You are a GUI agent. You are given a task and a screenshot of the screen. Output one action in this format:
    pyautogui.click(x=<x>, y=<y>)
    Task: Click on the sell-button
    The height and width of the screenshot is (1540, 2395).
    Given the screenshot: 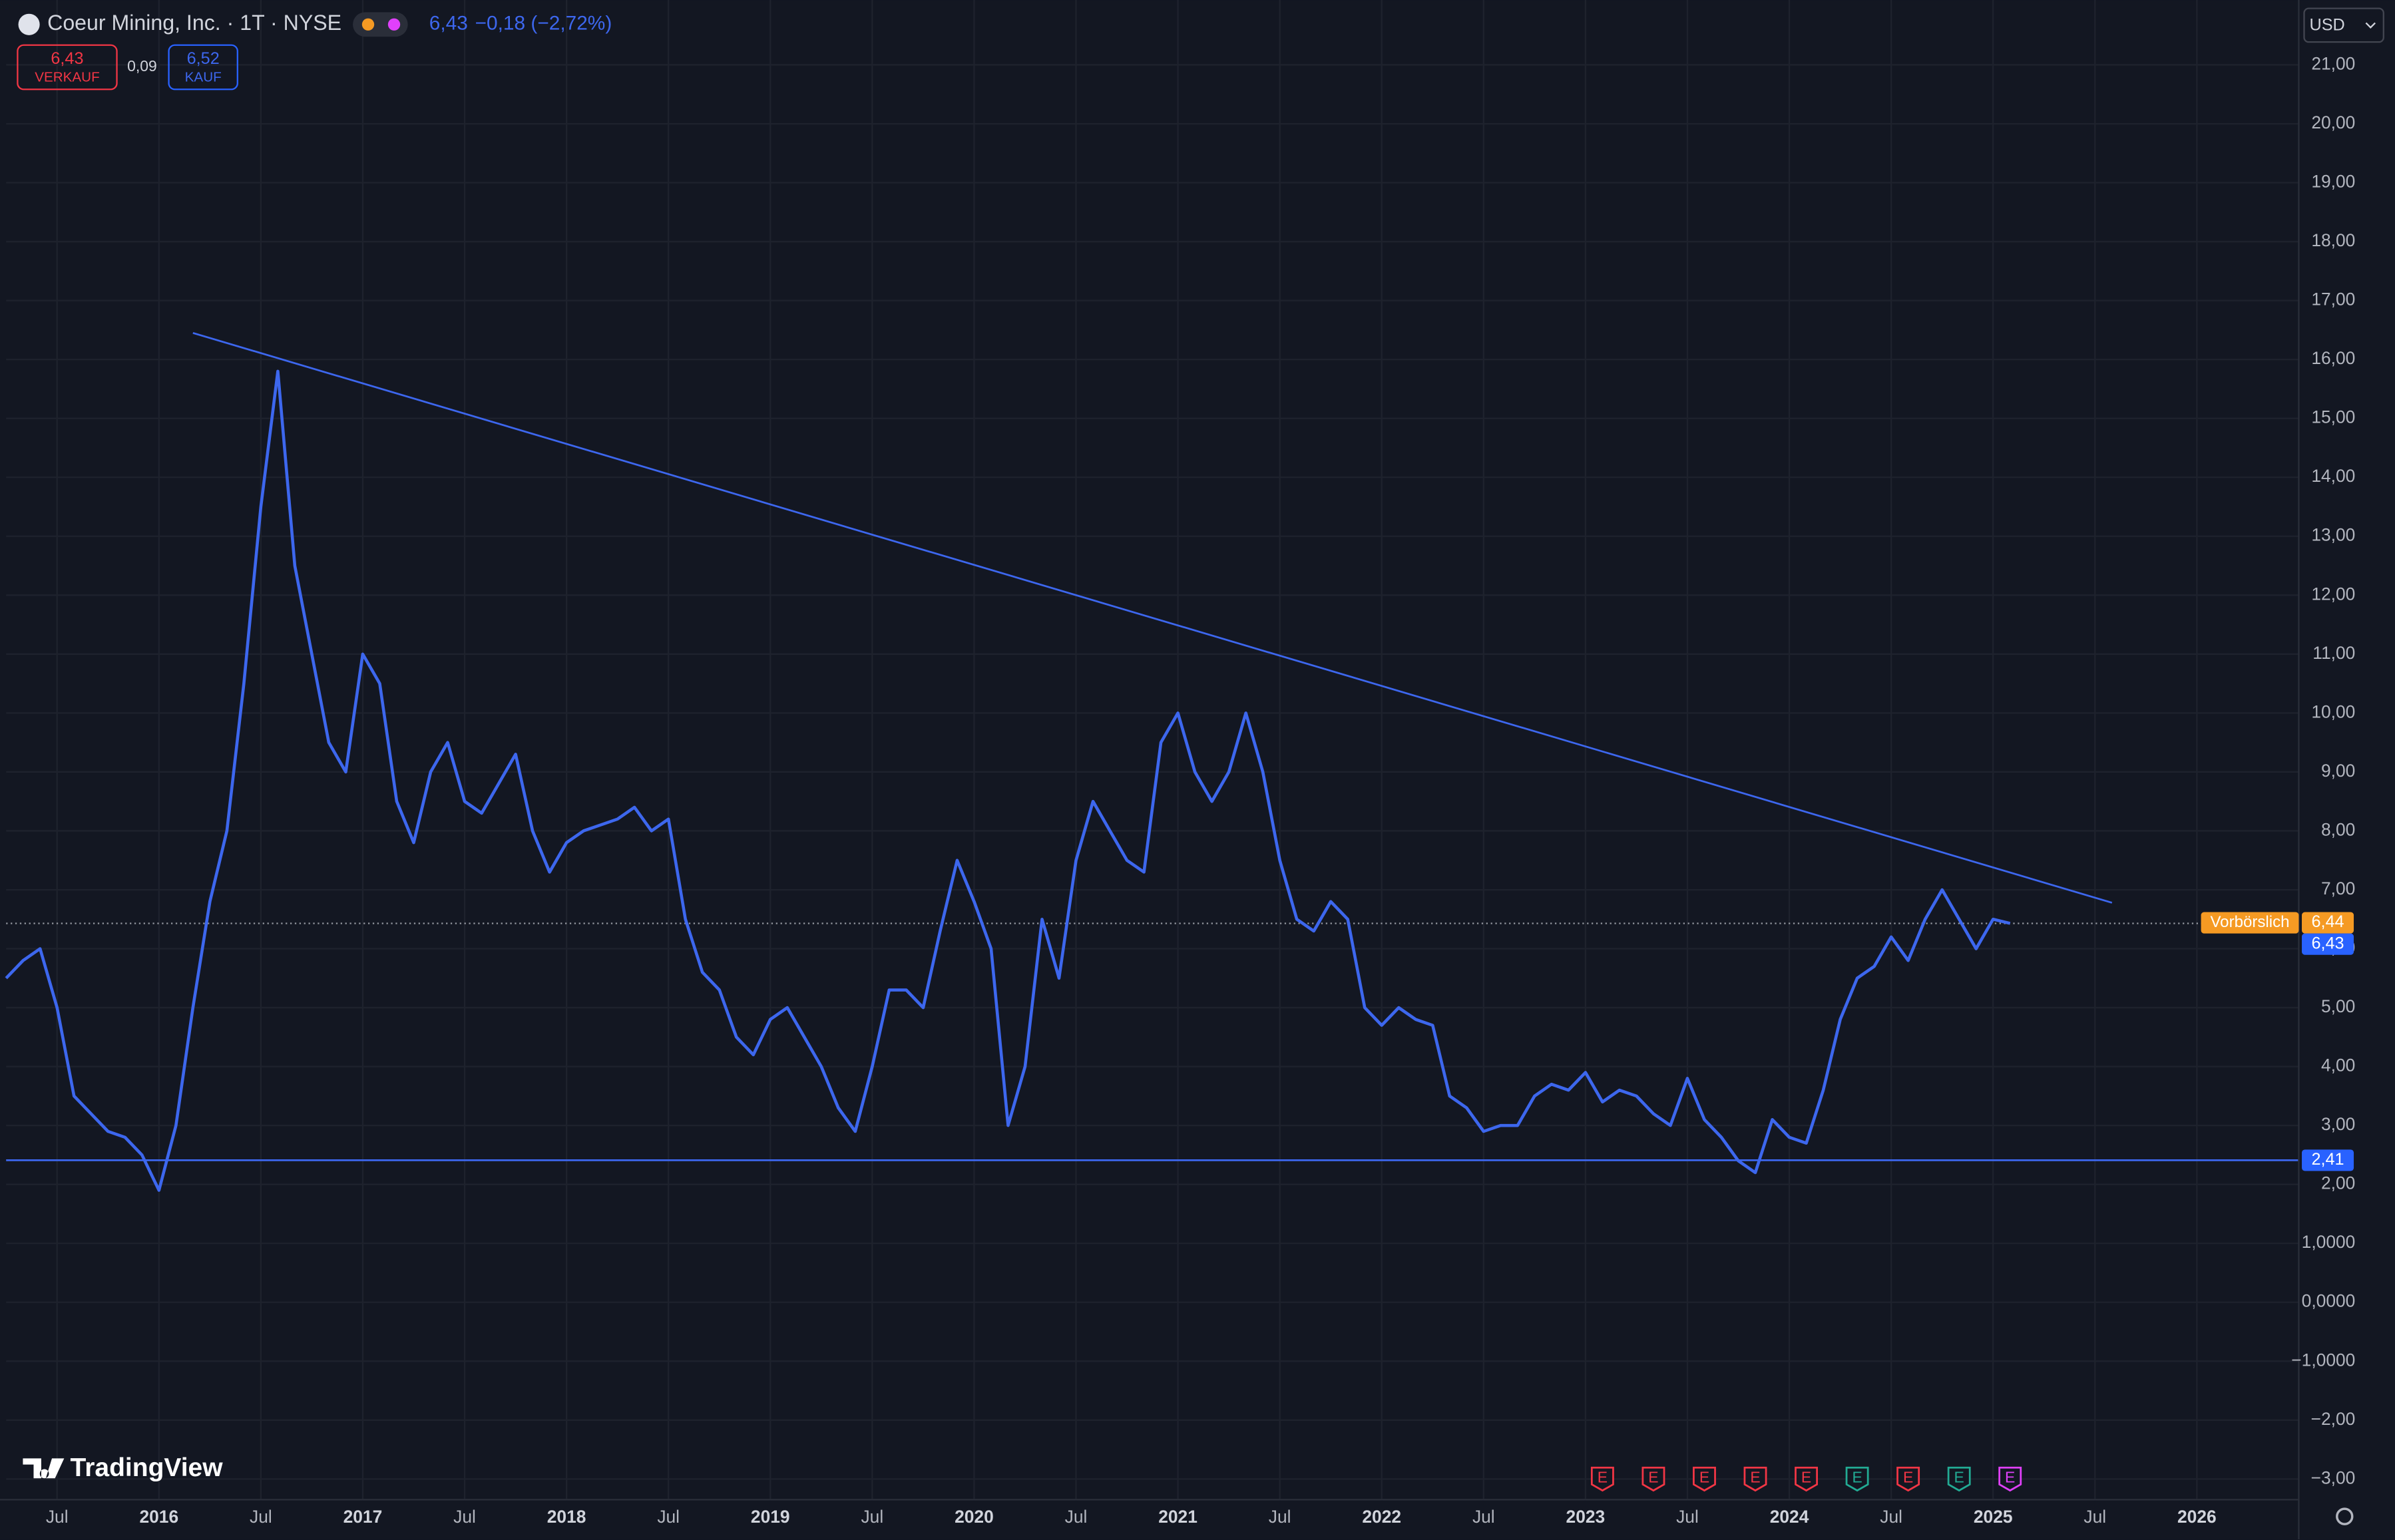 What is the action you would take?
    pyautogui.click(x=67, y=67)
    